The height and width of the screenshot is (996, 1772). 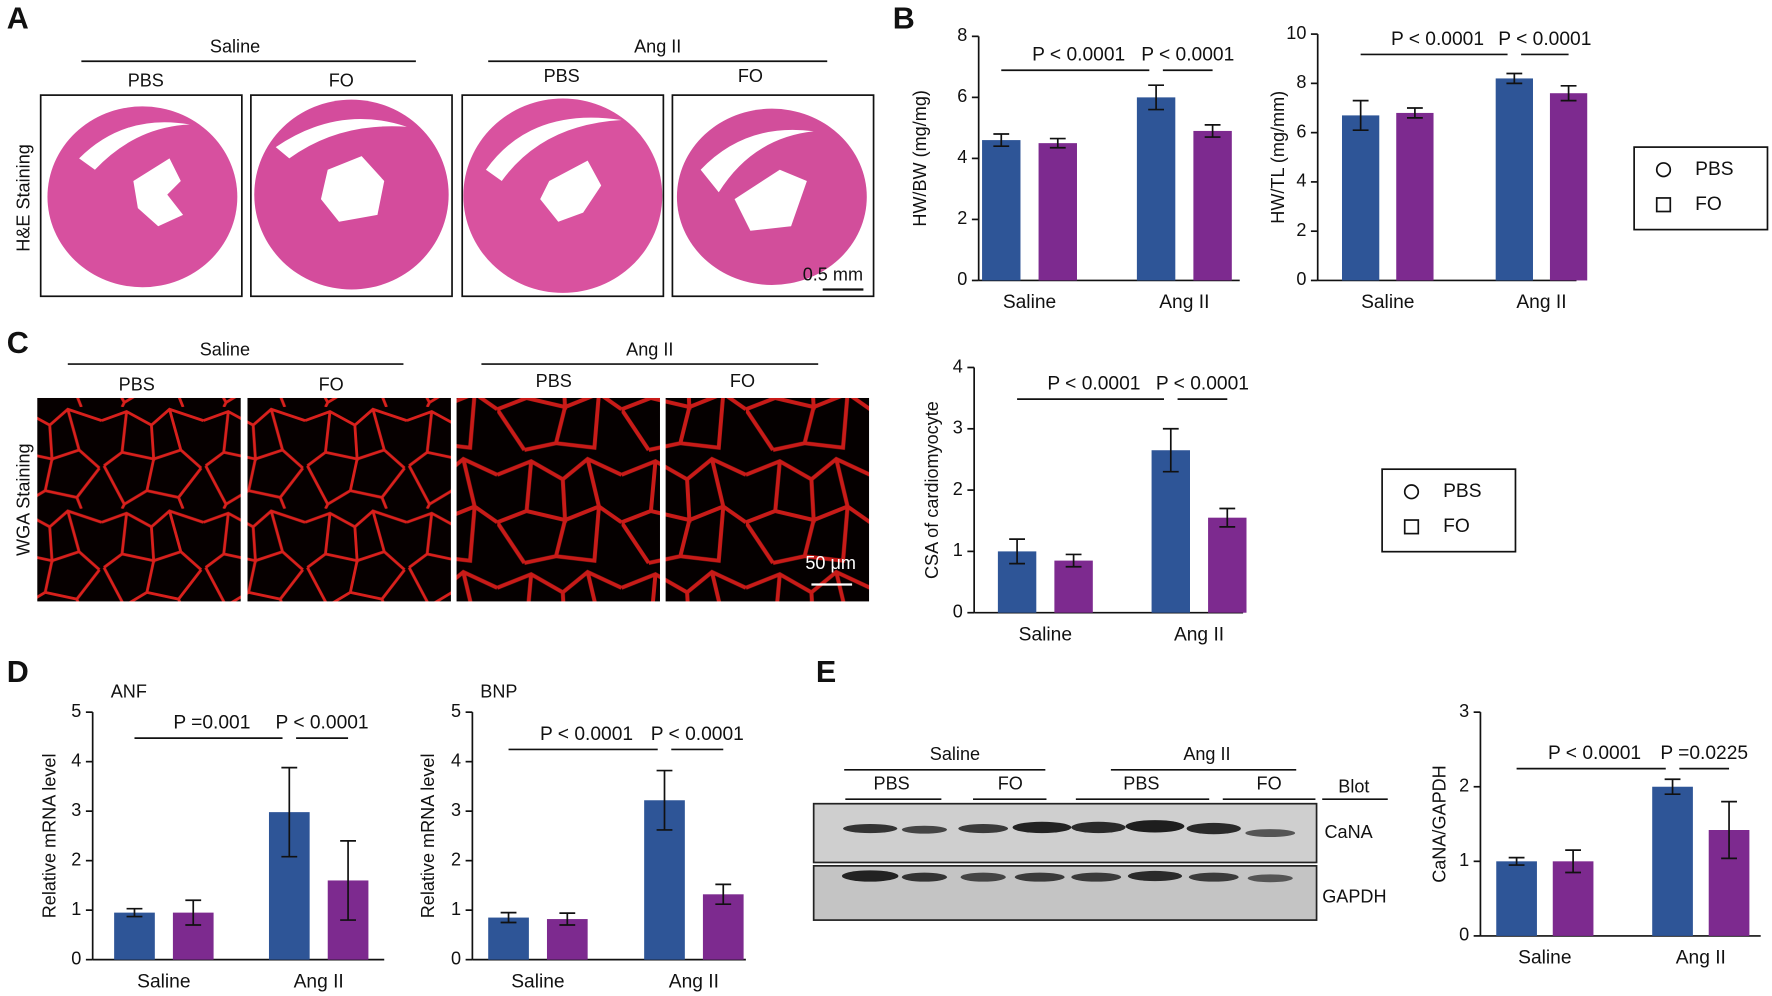 I want to click on y-axis-title: CaNA/GAPDH, so click(x=1440, y=824).